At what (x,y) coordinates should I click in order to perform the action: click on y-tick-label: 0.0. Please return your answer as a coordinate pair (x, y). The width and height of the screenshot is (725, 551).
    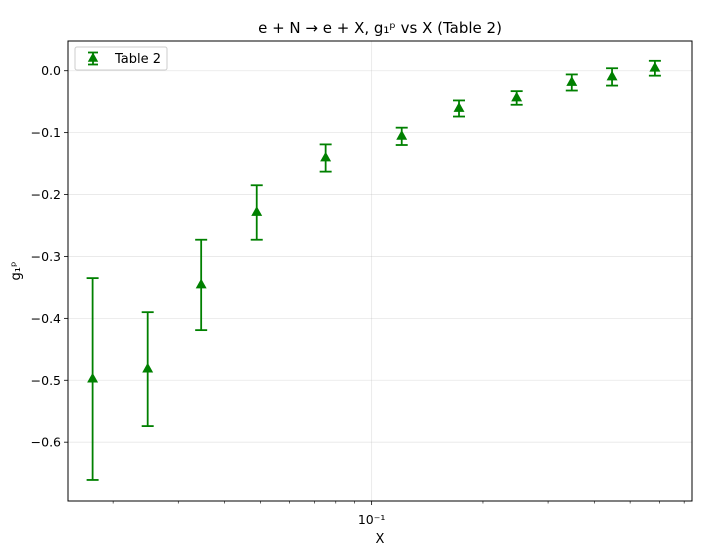
    Looking at the image, I should click on (51, 70).